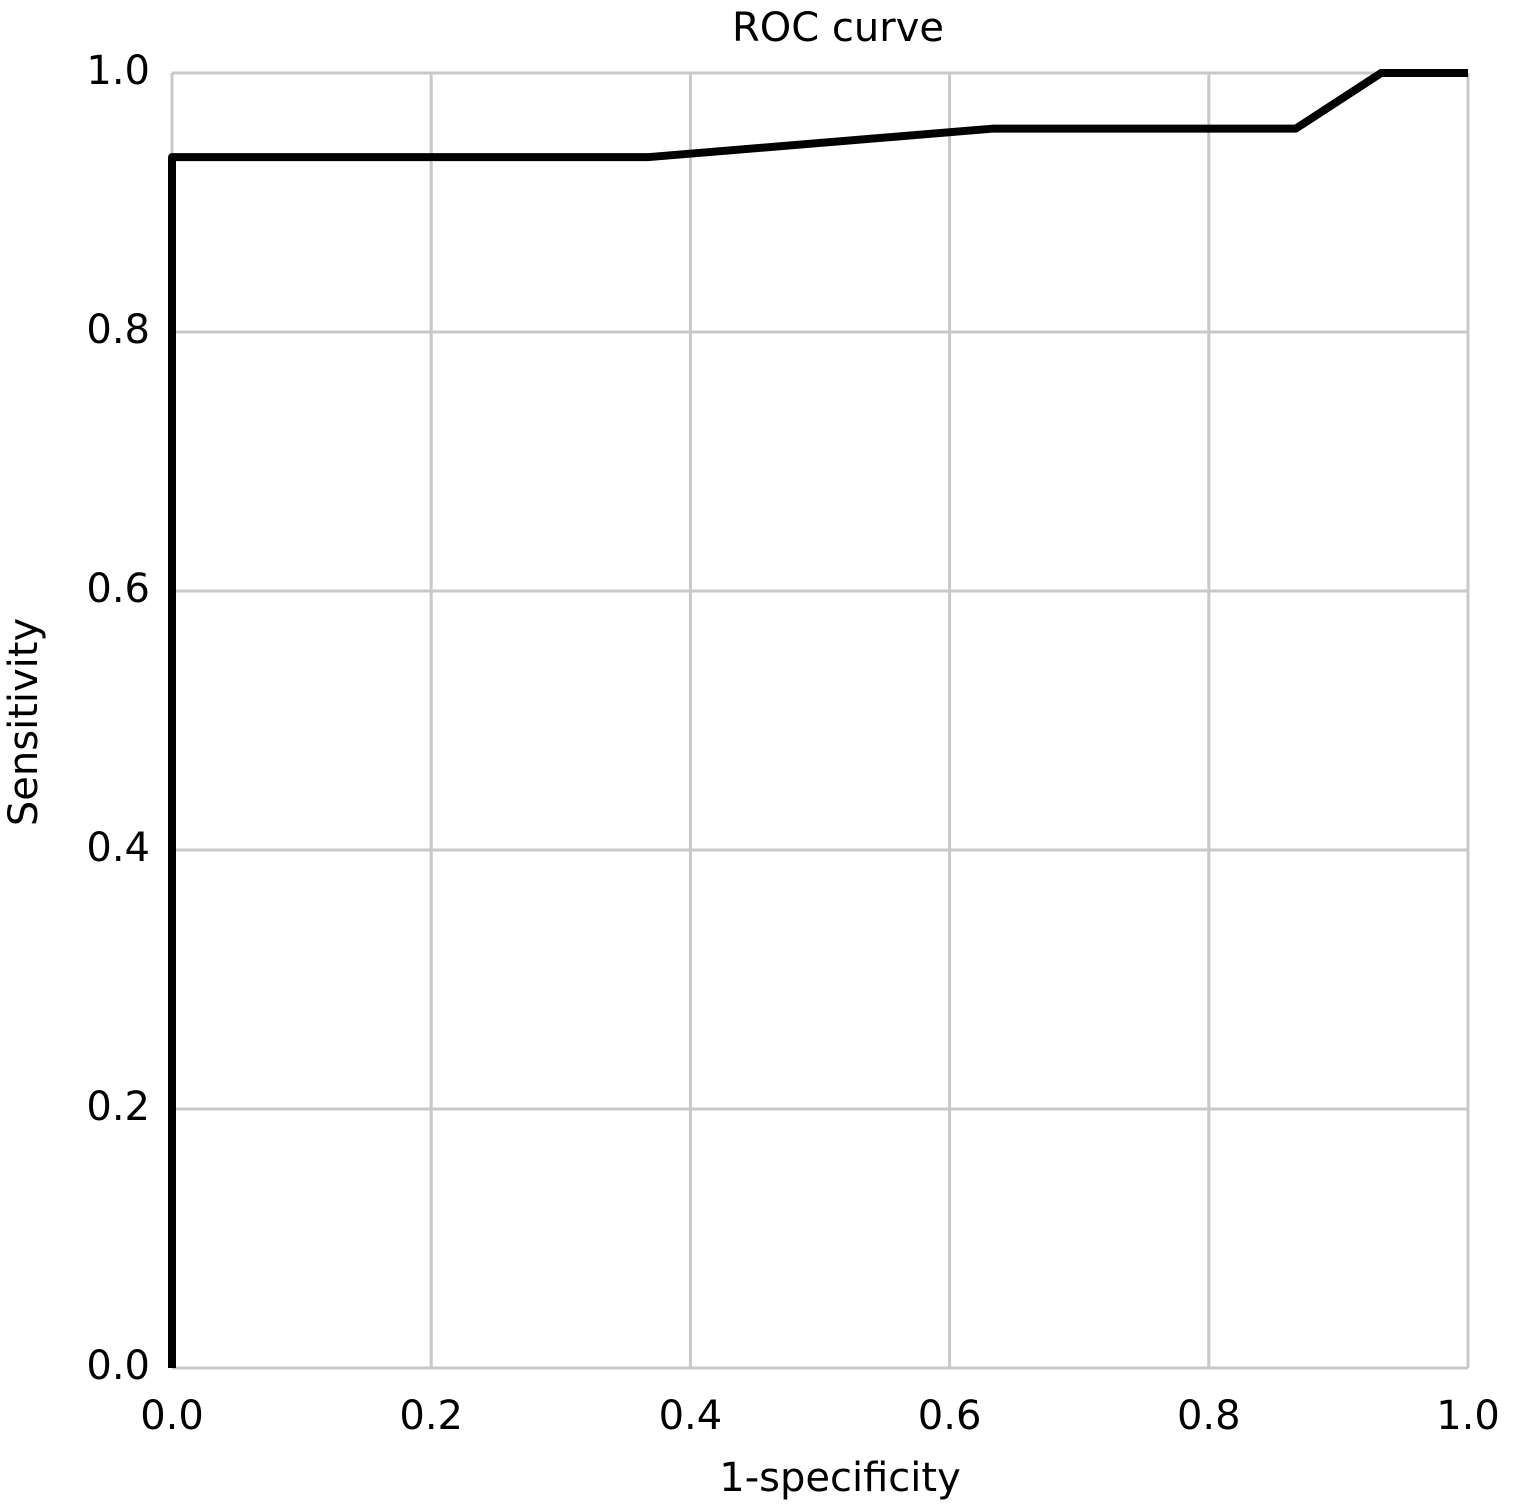  What do you see at coordinates (1468, 1416) in the screenshot?
I see `x-tick-label: 1.0` at bounding box center [1468, 1416].